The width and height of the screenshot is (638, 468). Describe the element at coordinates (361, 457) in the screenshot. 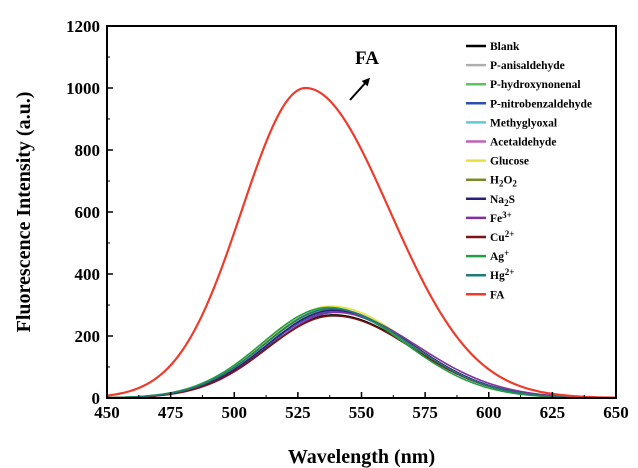

I see `x-axis-label: Wavelength (nm)` at that location.